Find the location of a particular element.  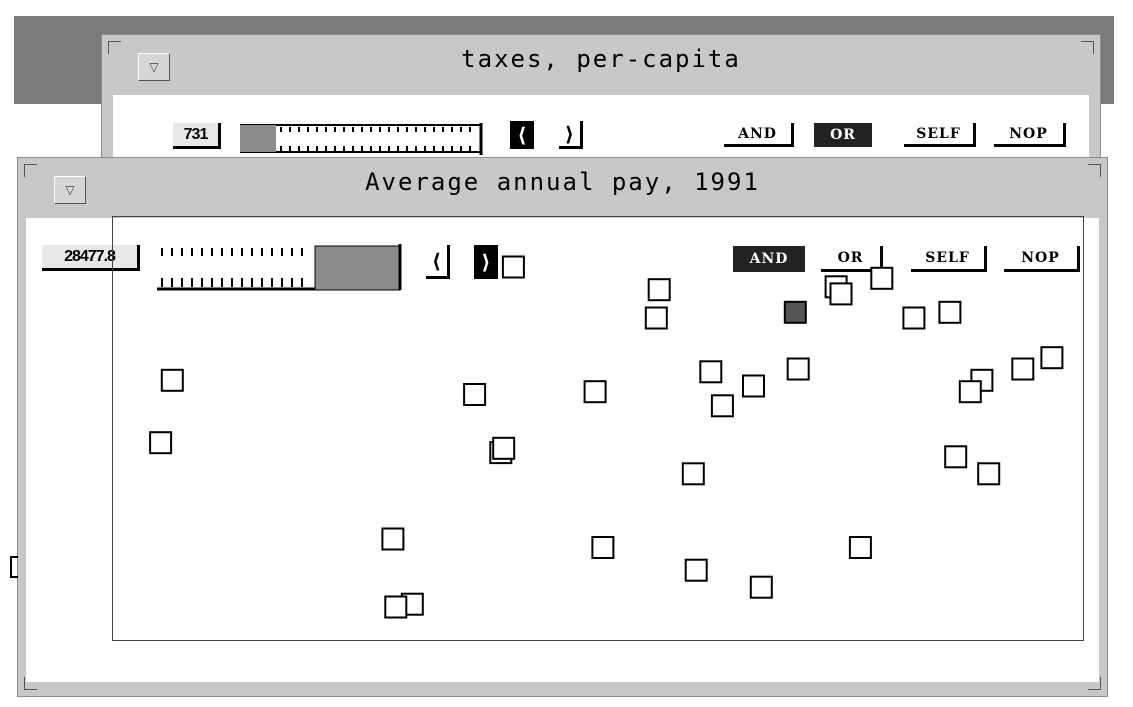

title-bar: ▽ Average annual pay, 1991 is located at coordinates (562, 186).